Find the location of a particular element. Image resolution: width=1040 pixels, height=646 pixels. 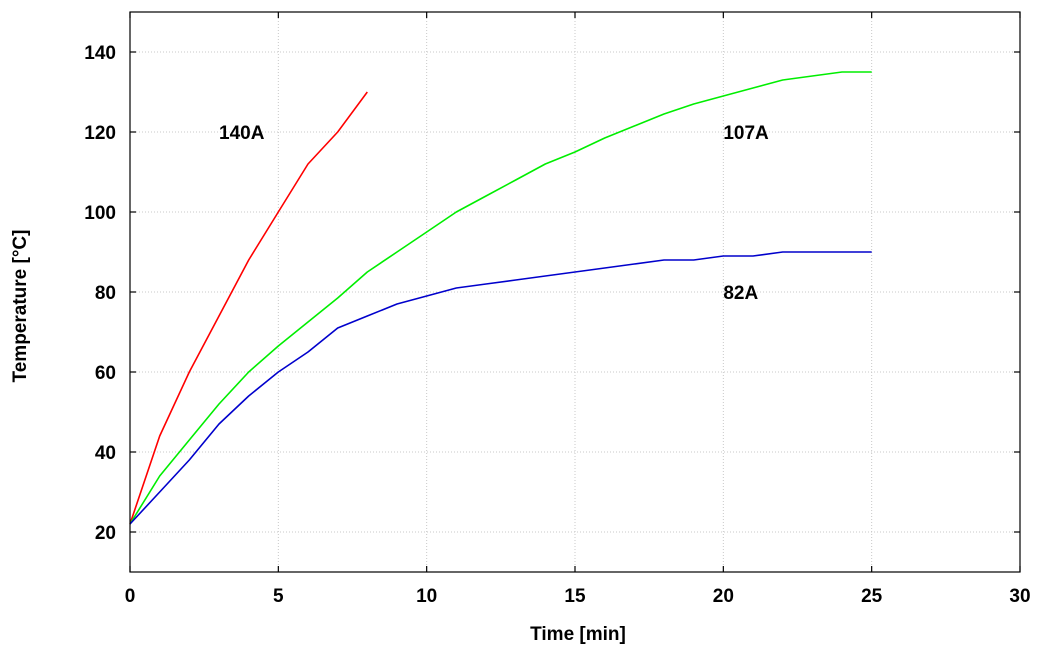

y-tick-label: 60 is located at coordinates (105, 373).